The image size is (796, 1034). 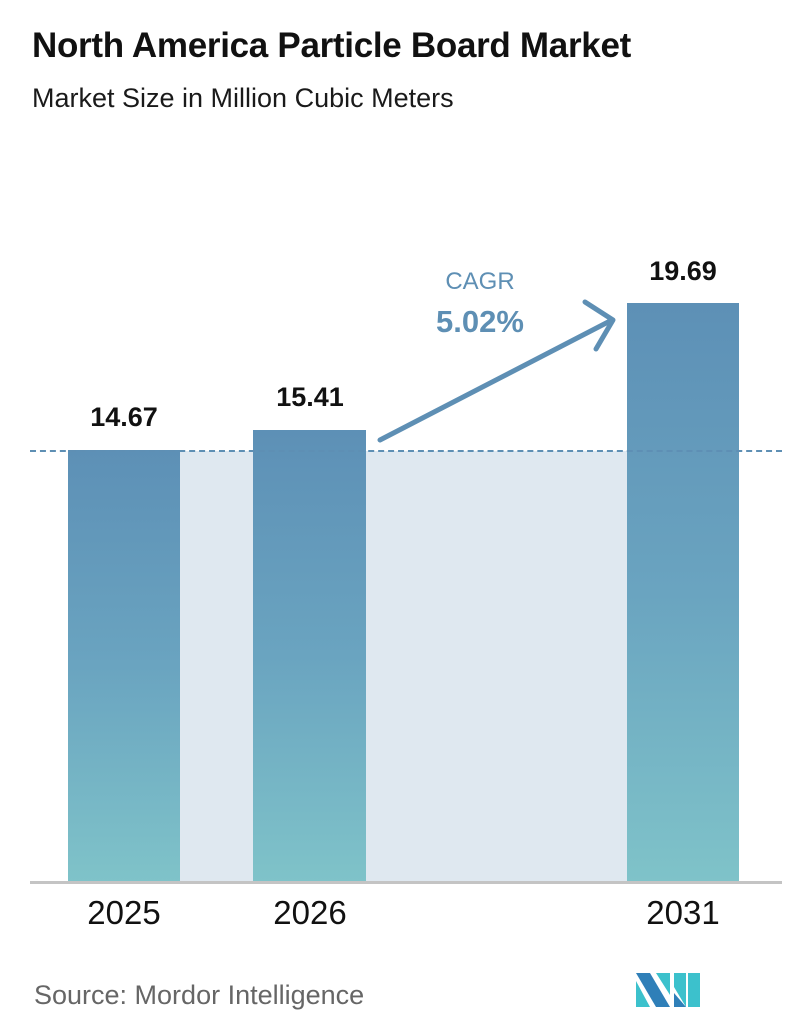 I want to click on cagr-value: 5.02%, so click(x=480, y=321).